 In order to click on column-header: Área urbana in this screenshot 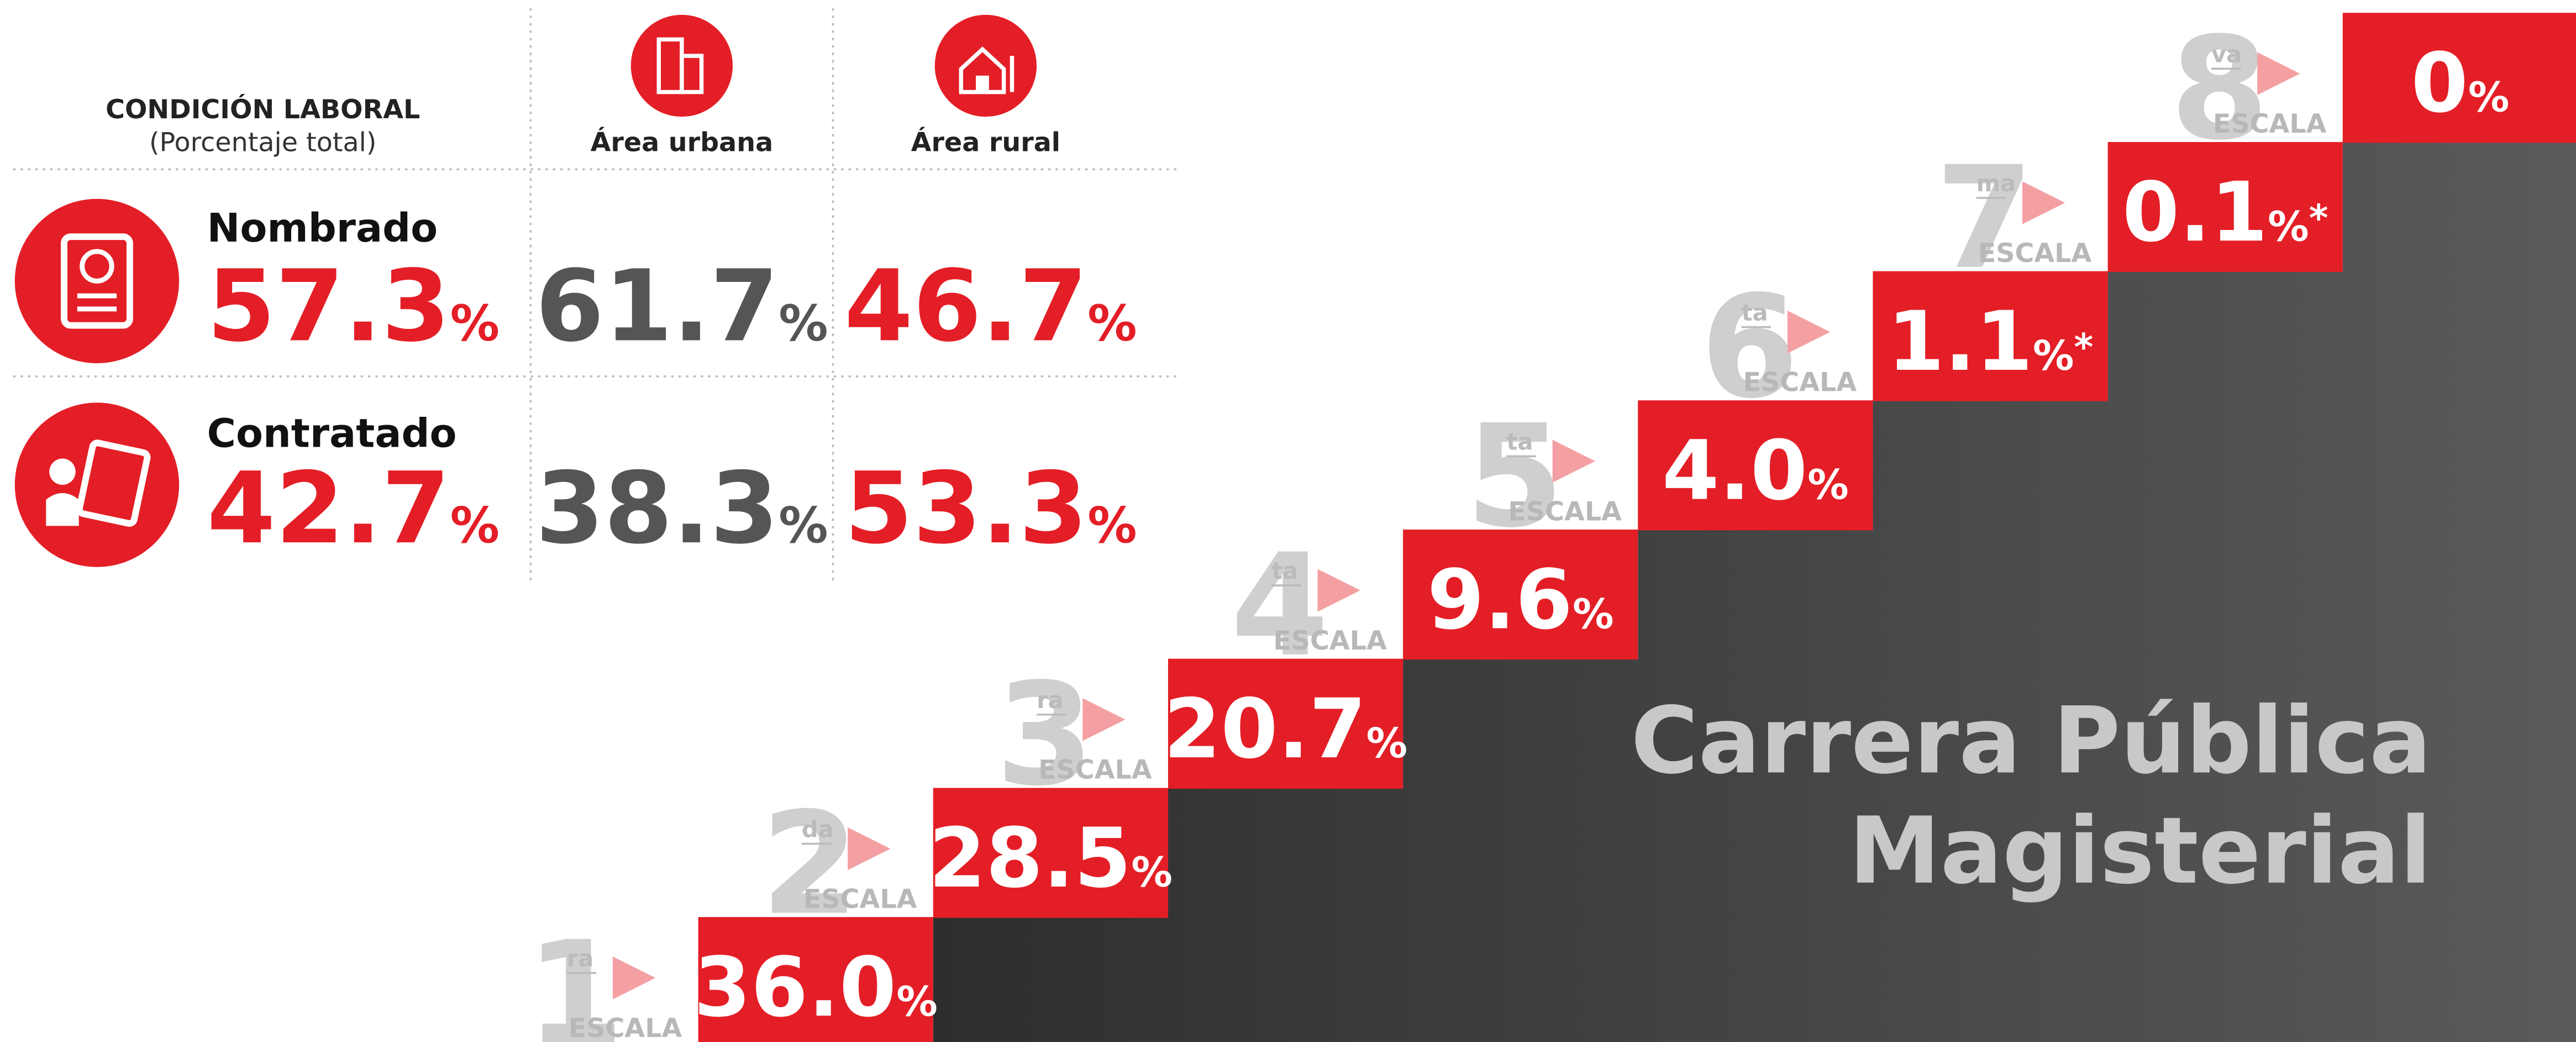, I will do `click(682, 142)`.